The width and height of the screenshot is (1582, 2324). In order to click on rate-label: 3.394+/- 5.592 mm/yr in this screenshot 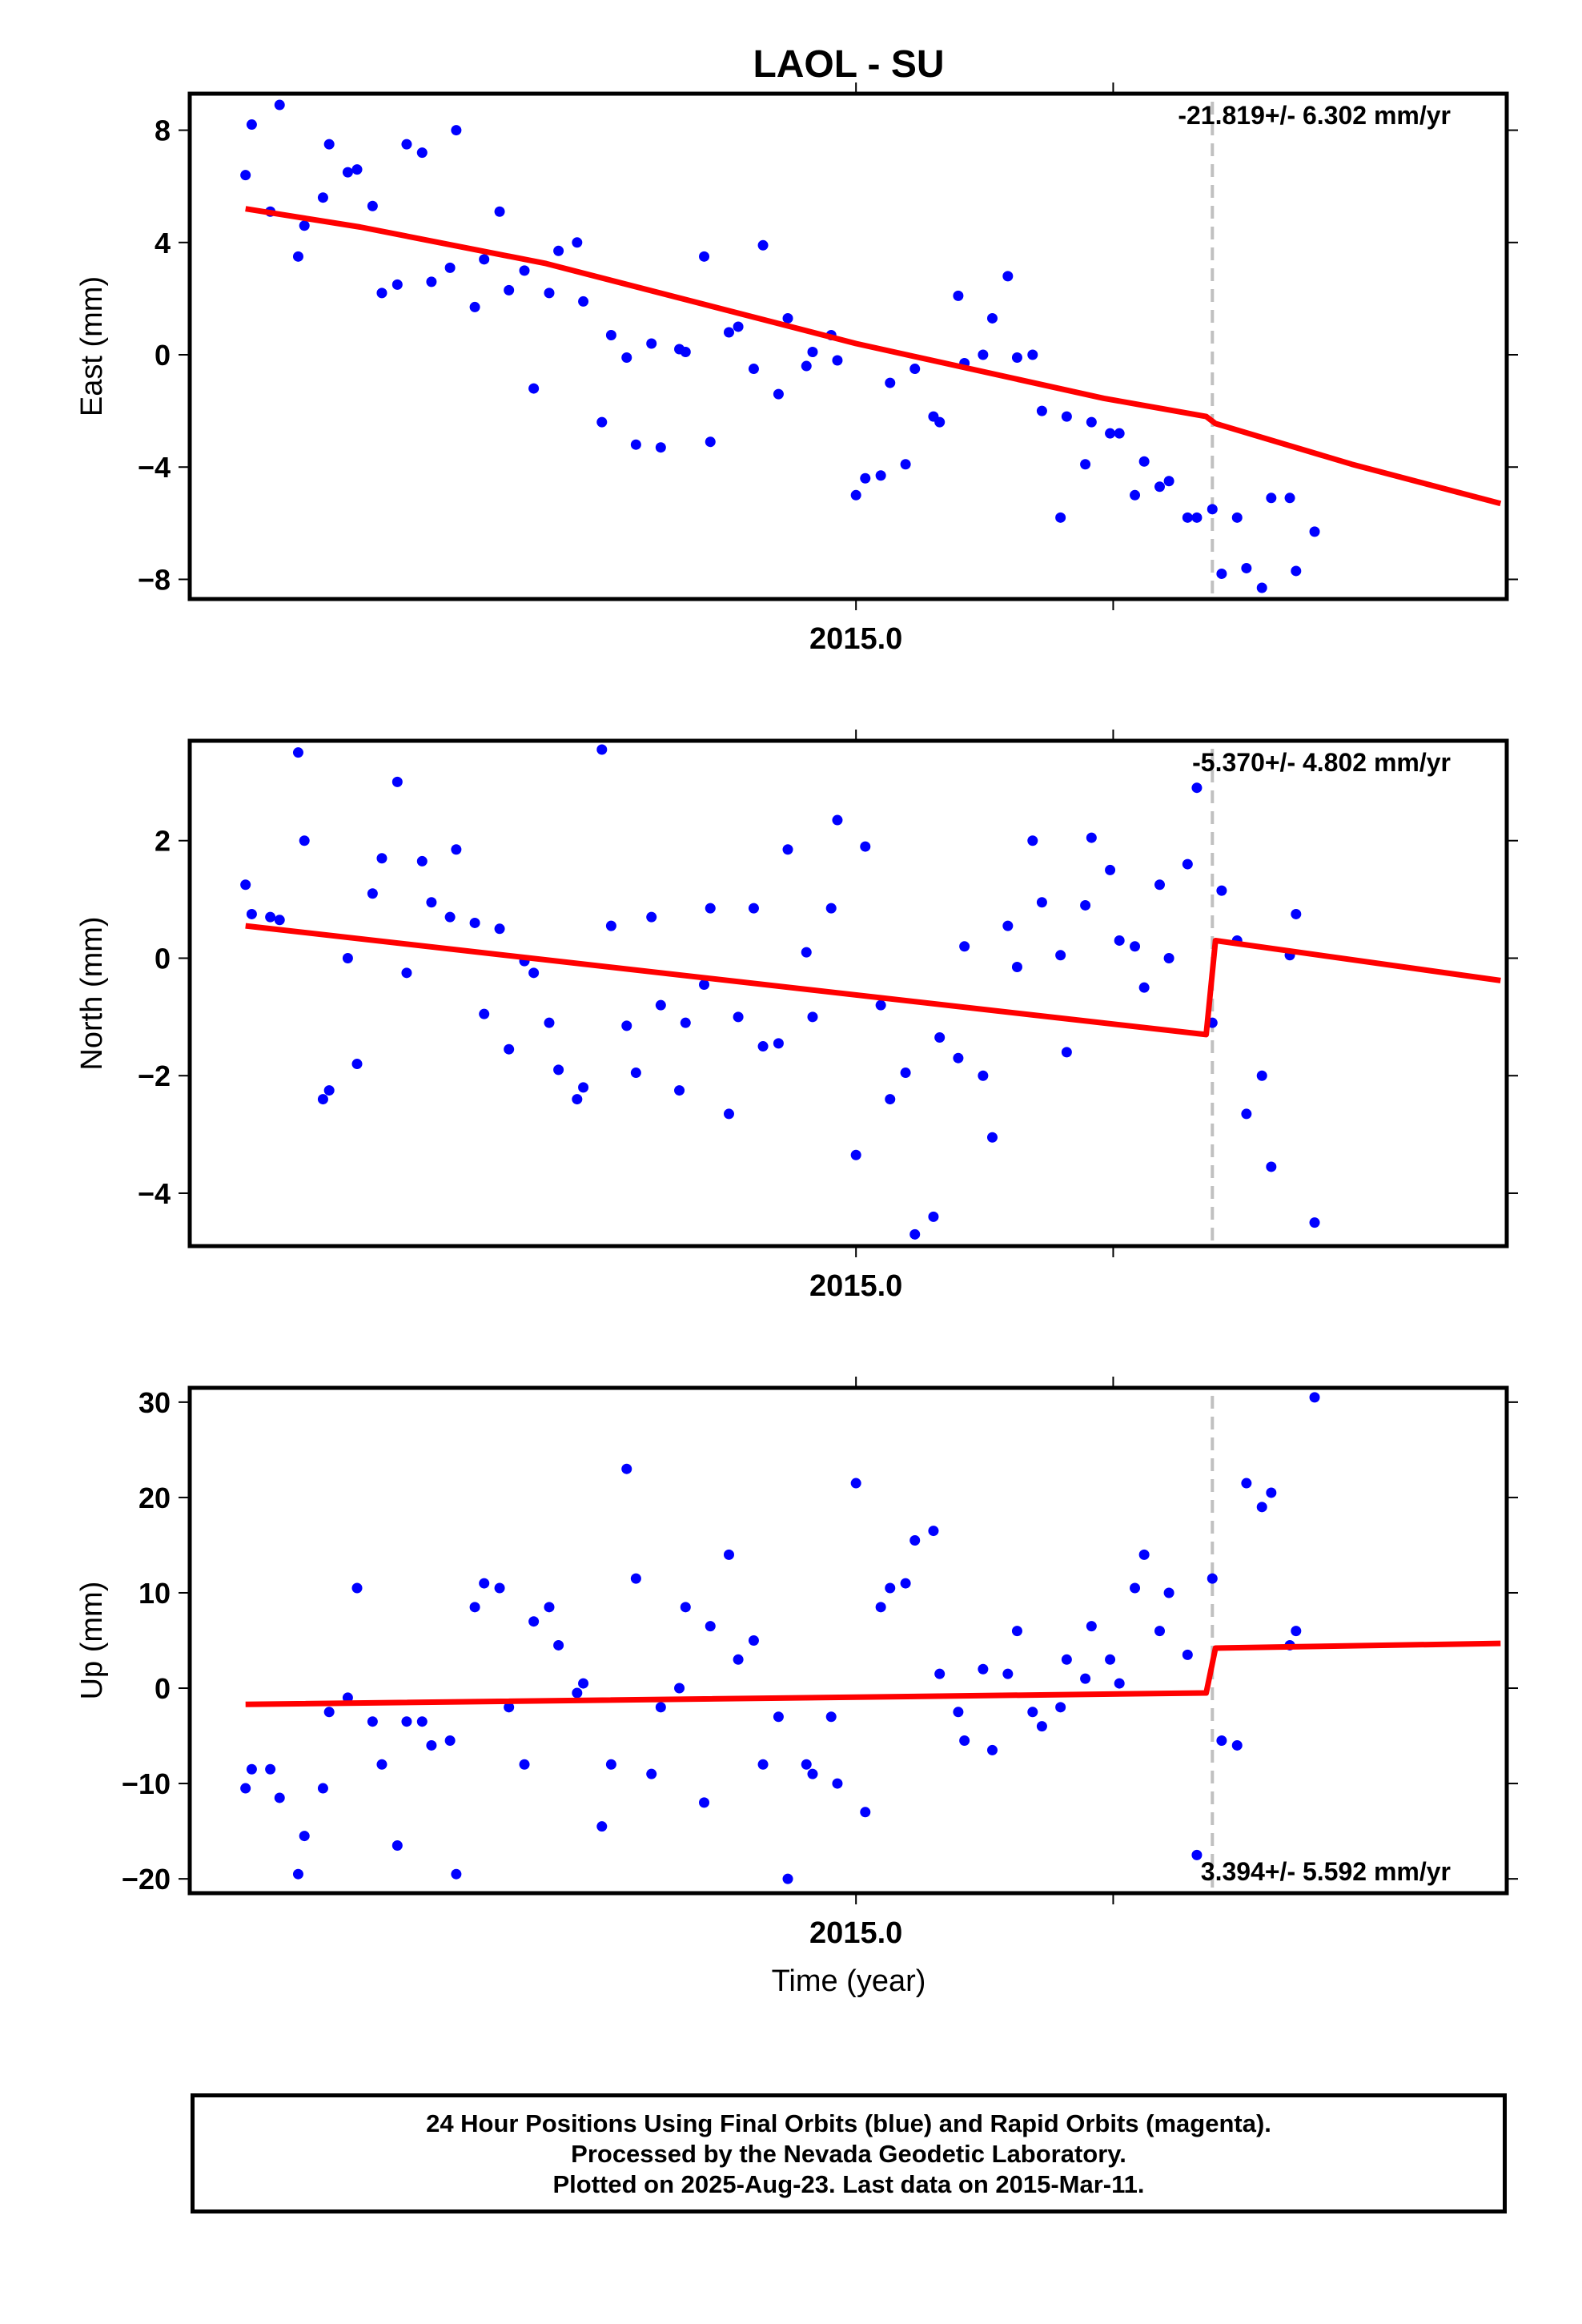, I will do `click(1326, 1871)`.